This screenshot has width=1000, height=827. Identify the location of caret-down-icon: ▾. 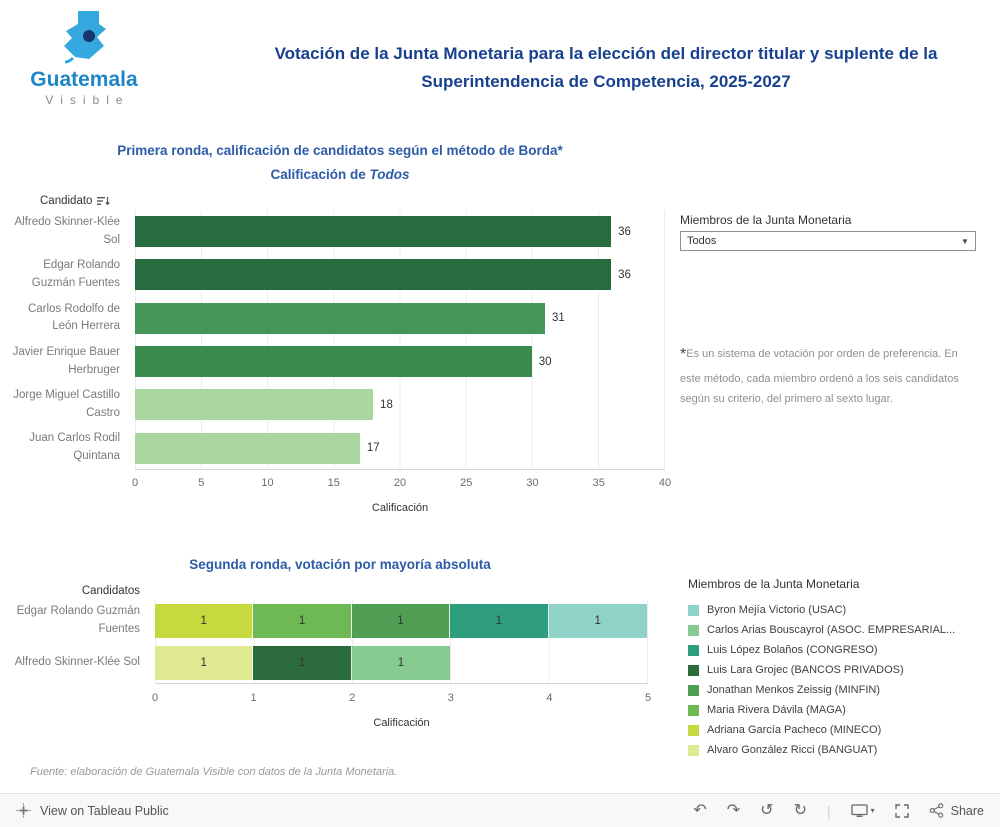
(872, 810).